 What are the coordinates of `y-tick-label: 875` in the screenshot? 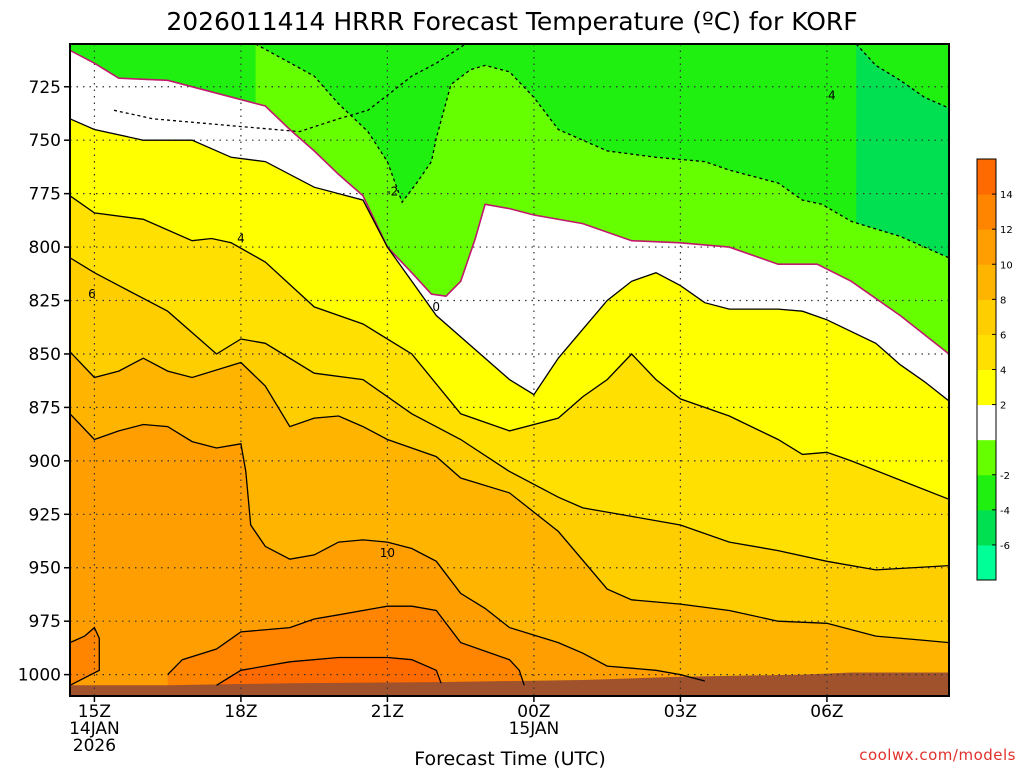 It's located at (45, 408).